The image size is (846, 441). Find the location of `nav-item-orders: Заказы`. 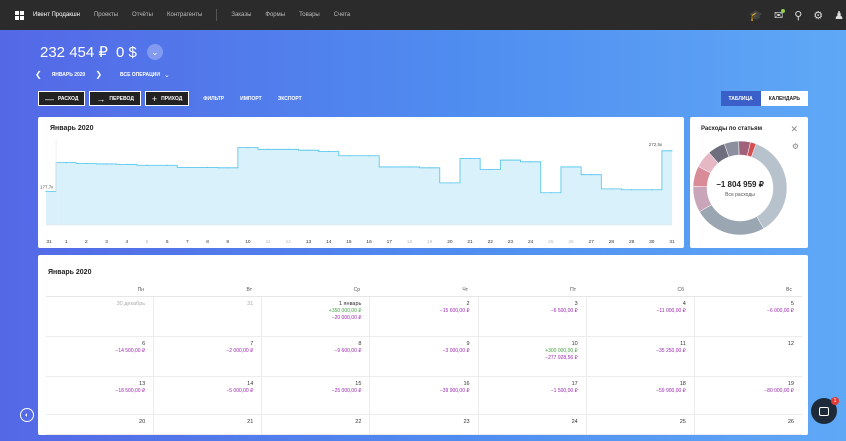

nav-item-orders: Заказы is located at coordinates (241, 15).